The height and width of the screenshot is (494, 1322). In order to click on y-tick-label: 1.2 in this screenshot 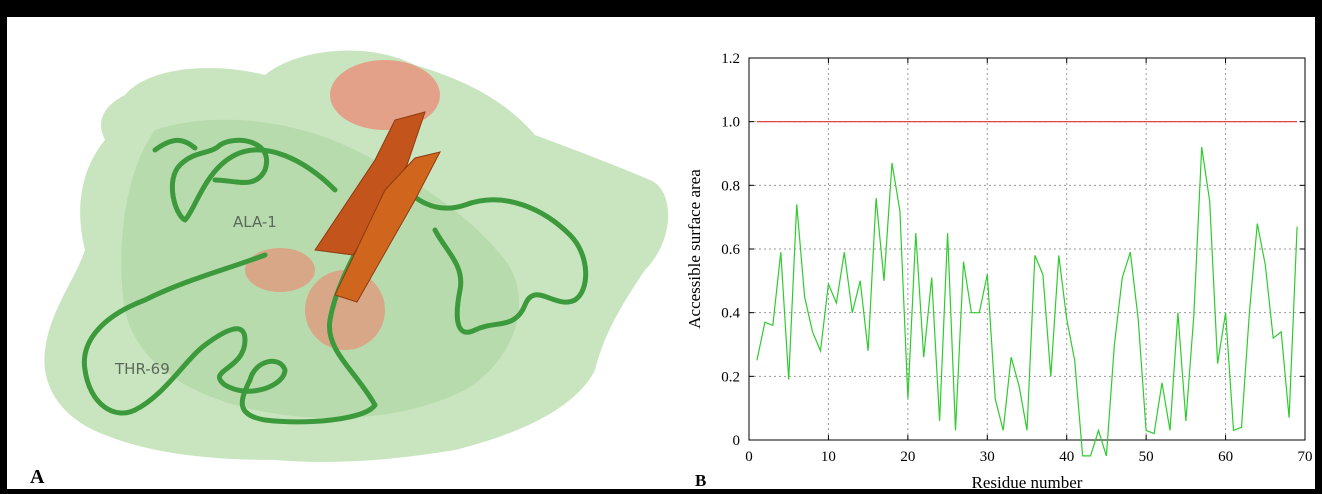, I will do `click(730, 59)`.